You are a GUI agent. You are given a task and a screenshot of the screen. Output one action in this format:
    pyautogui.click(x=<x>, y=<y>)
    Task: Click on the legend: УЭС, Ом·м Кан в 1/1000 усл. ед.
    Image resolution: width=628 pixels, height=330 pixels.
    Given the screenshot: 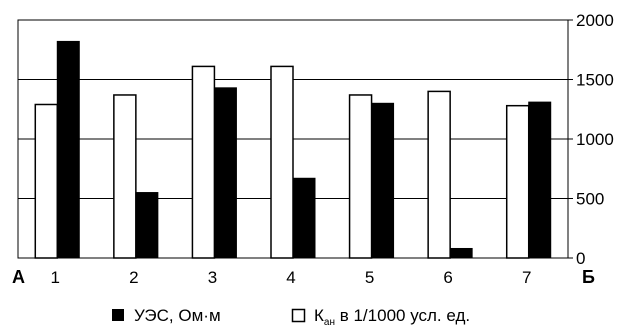 What is the action you would take?
    pyautogui.click(x=291, y=317)
    